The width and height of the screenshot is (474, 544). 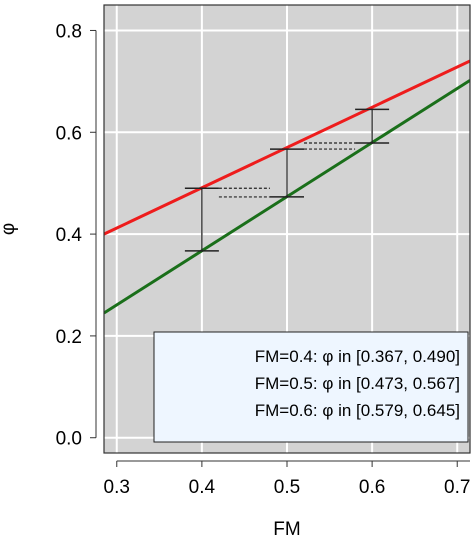 I want to click on x-tick-label-2: 0.5, so click(x=287, y=487).